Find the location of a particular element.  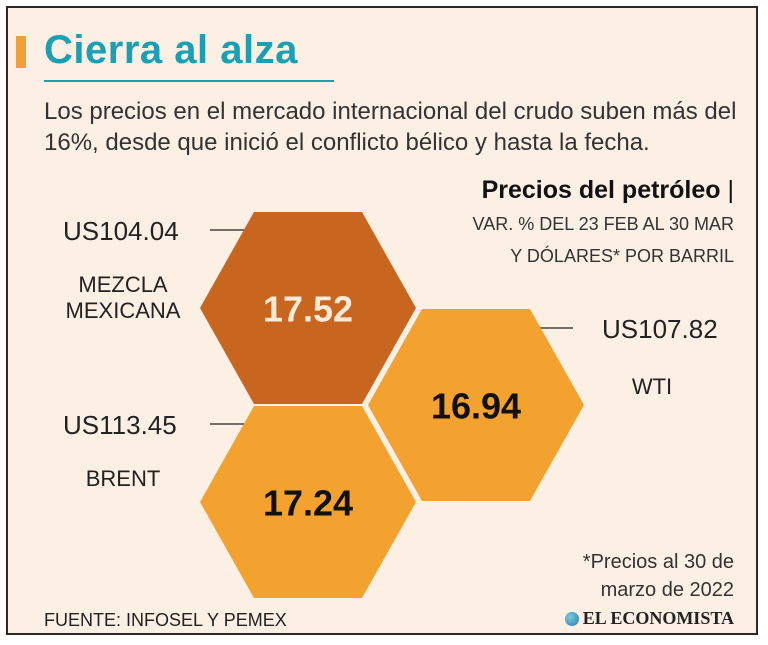

brent-price-value: 113.45 is located at coordinates (138, 425).